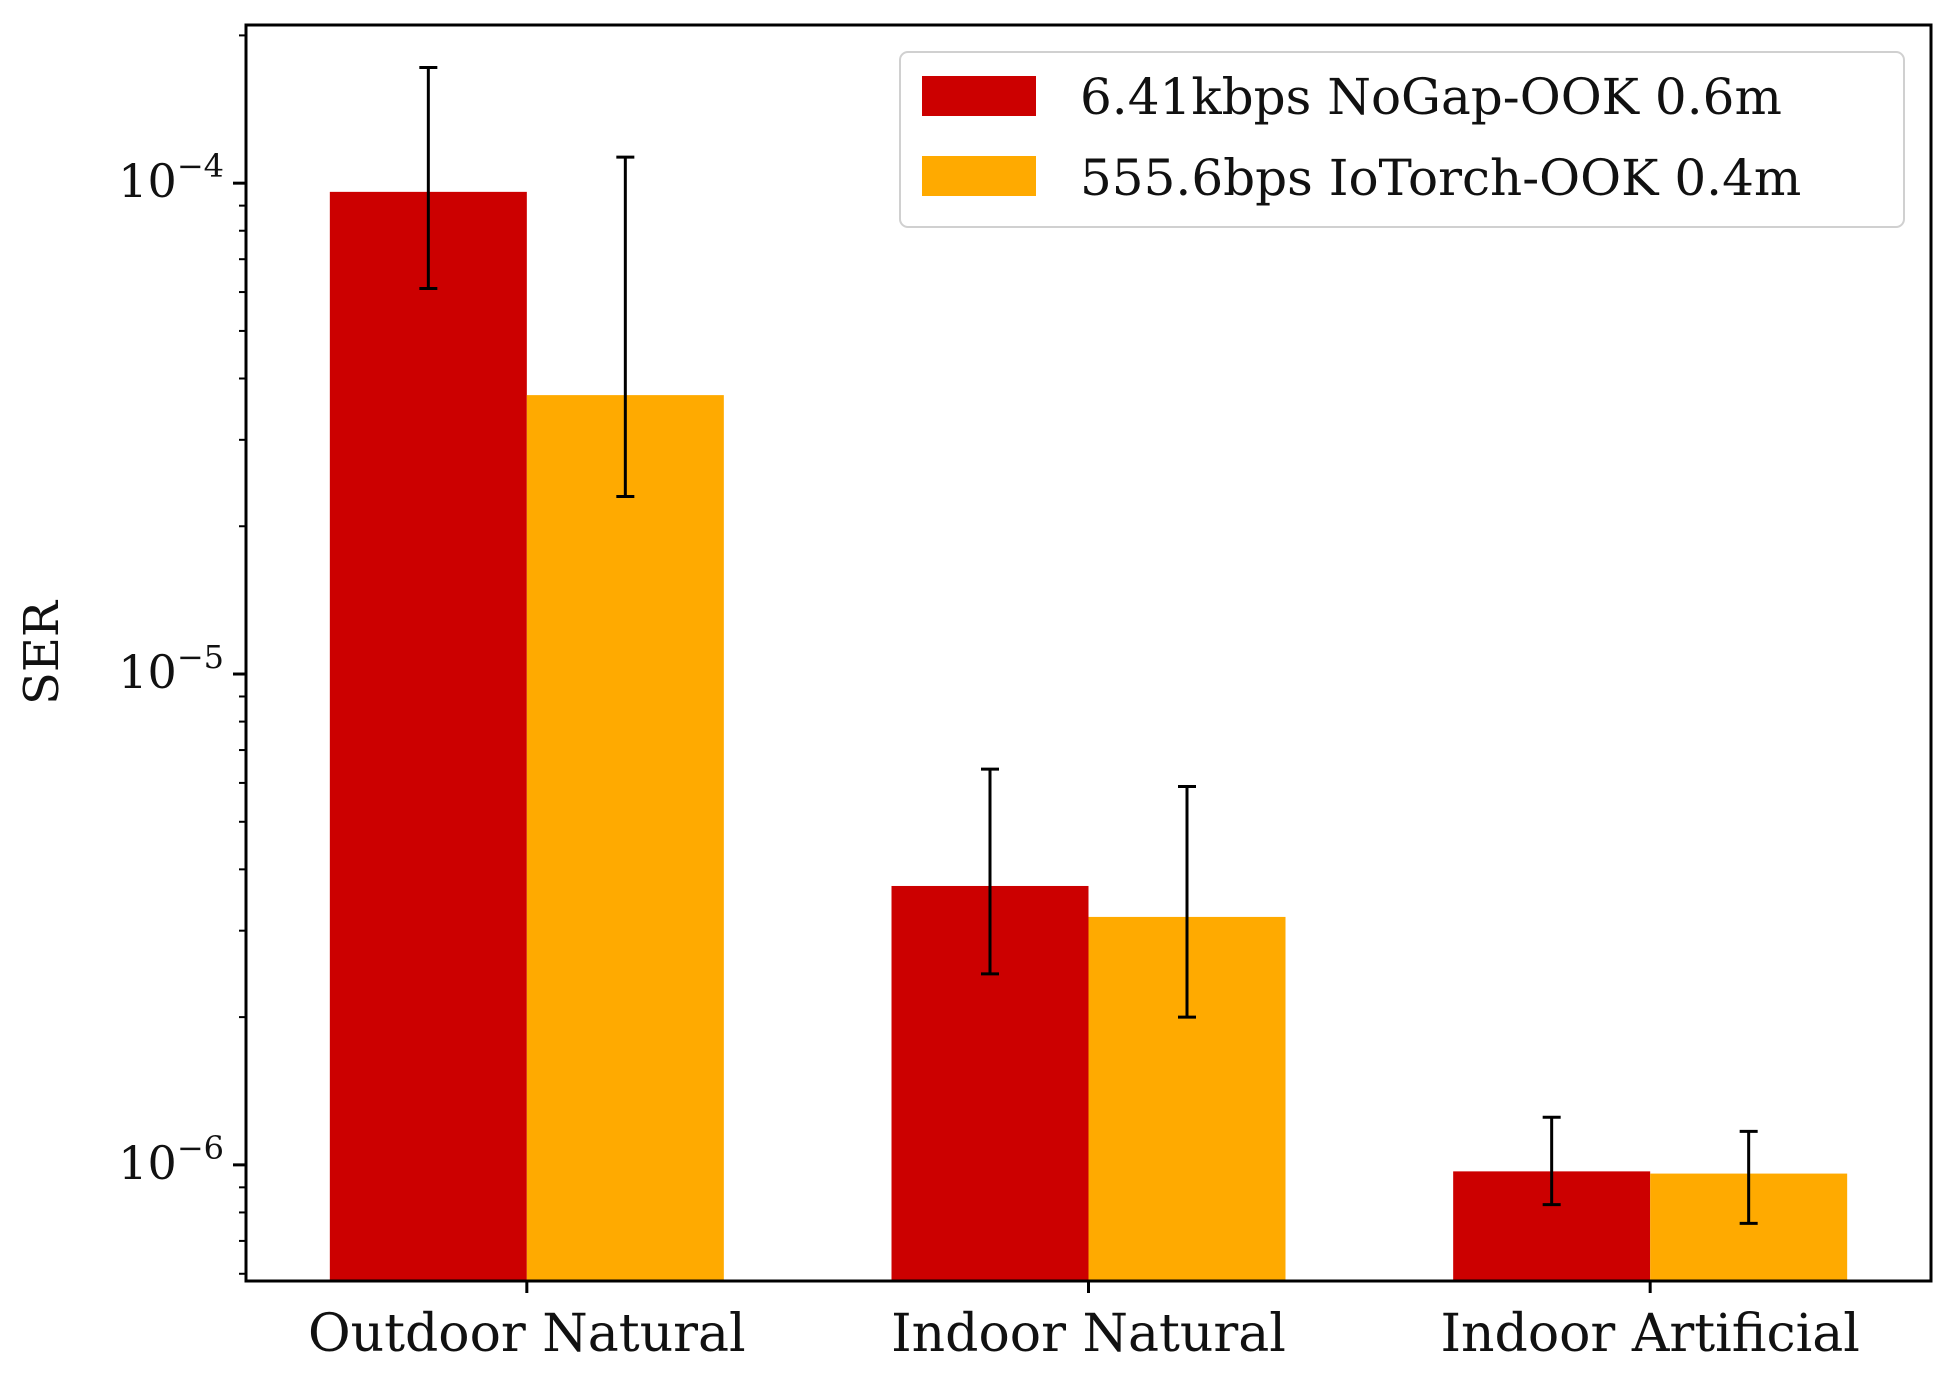 Image resolution: width=1958 pixels, height=1374 pixels. Describe the element at coordinates (527, 1334) in the screenshot. I see `x-tick-label-outdoor-natural: Outdoor Natural` at that location.